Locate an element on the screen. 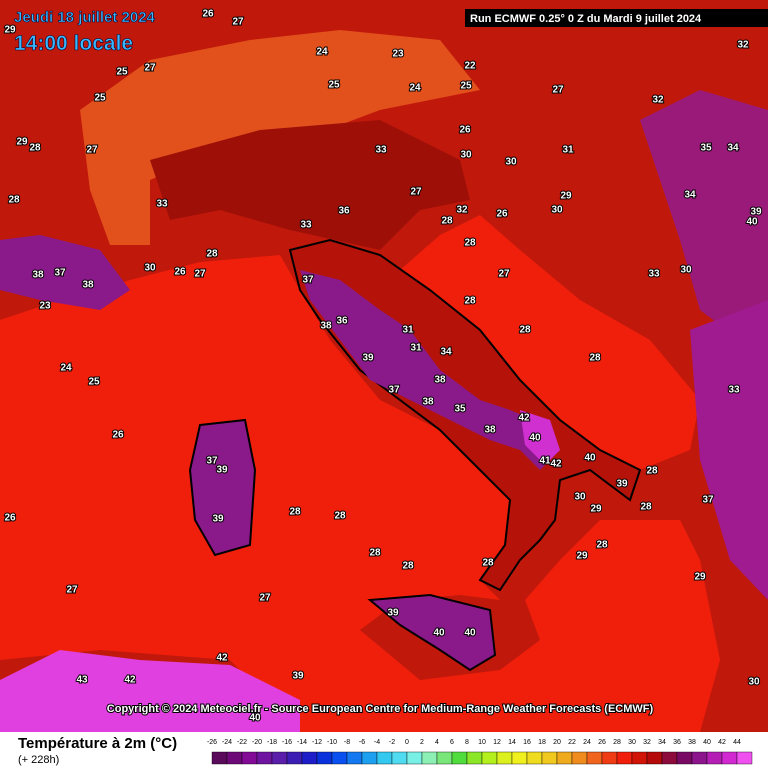 This screenshot has width=768, height=773. sicily is located at coordinates (432, 632).